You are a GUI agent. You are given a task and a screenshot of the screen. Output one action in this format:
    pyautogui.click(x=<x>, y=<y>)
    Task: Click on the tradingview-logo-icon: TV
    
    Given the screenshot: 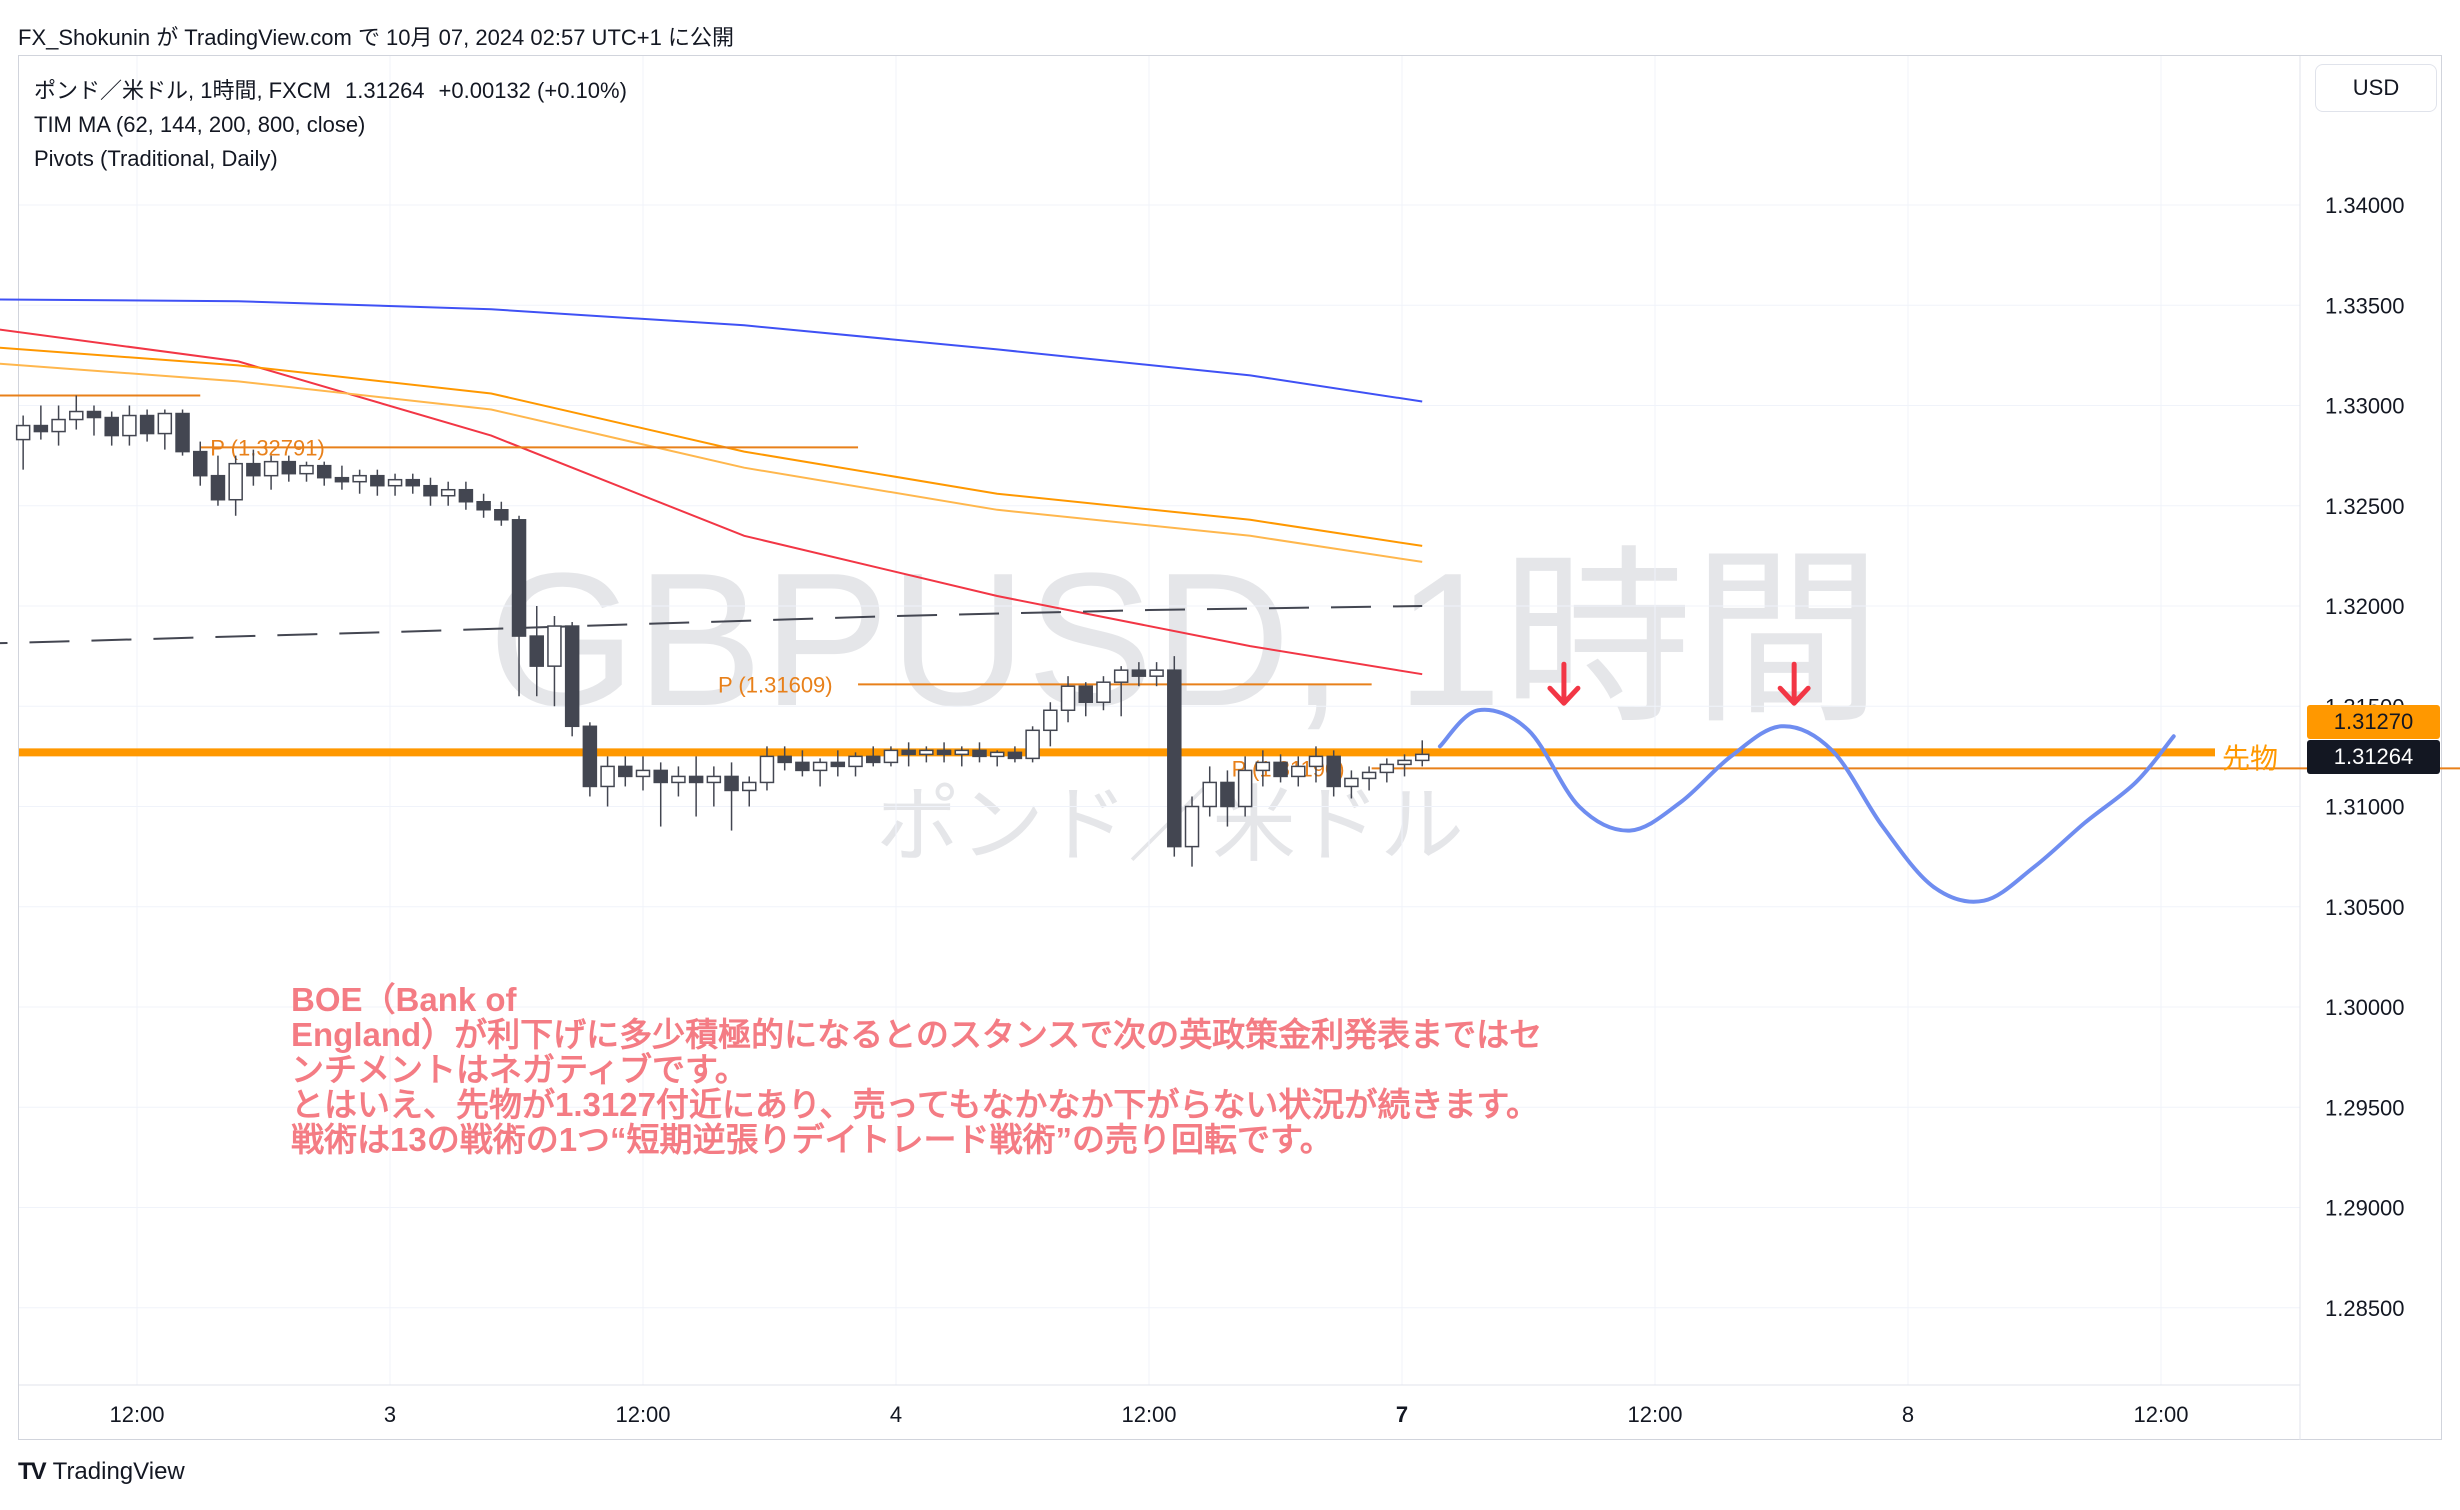 What is the action you would take?
    pyautogui.click(x=32, y=1471)
    